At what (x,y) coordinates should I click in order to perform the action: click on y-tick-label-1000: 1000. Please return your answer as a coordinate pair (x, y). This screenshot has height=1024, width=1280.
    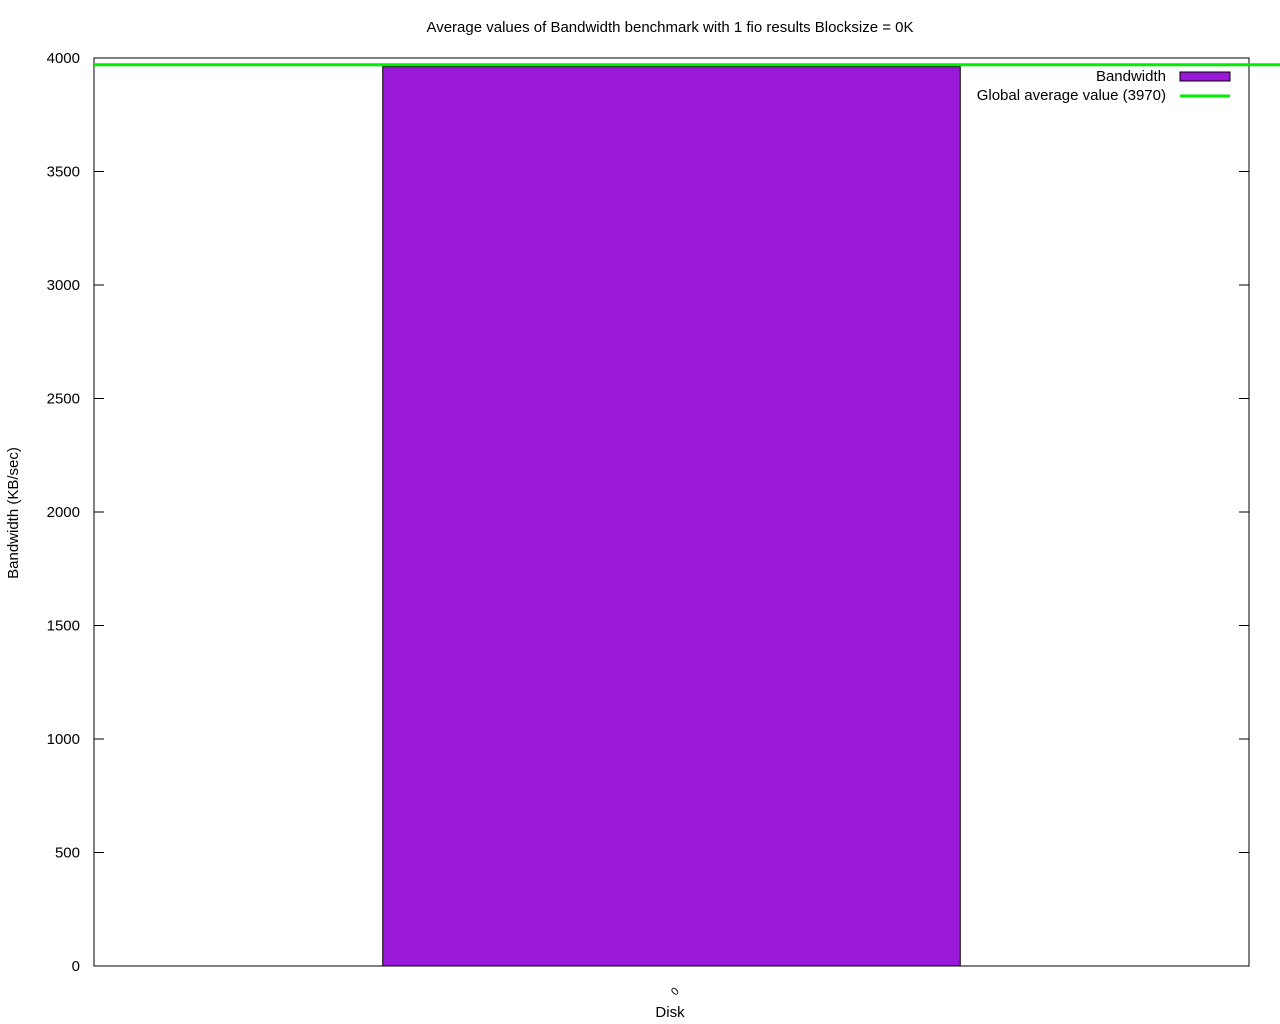
    Looking at the image, I should click on (63, 739).